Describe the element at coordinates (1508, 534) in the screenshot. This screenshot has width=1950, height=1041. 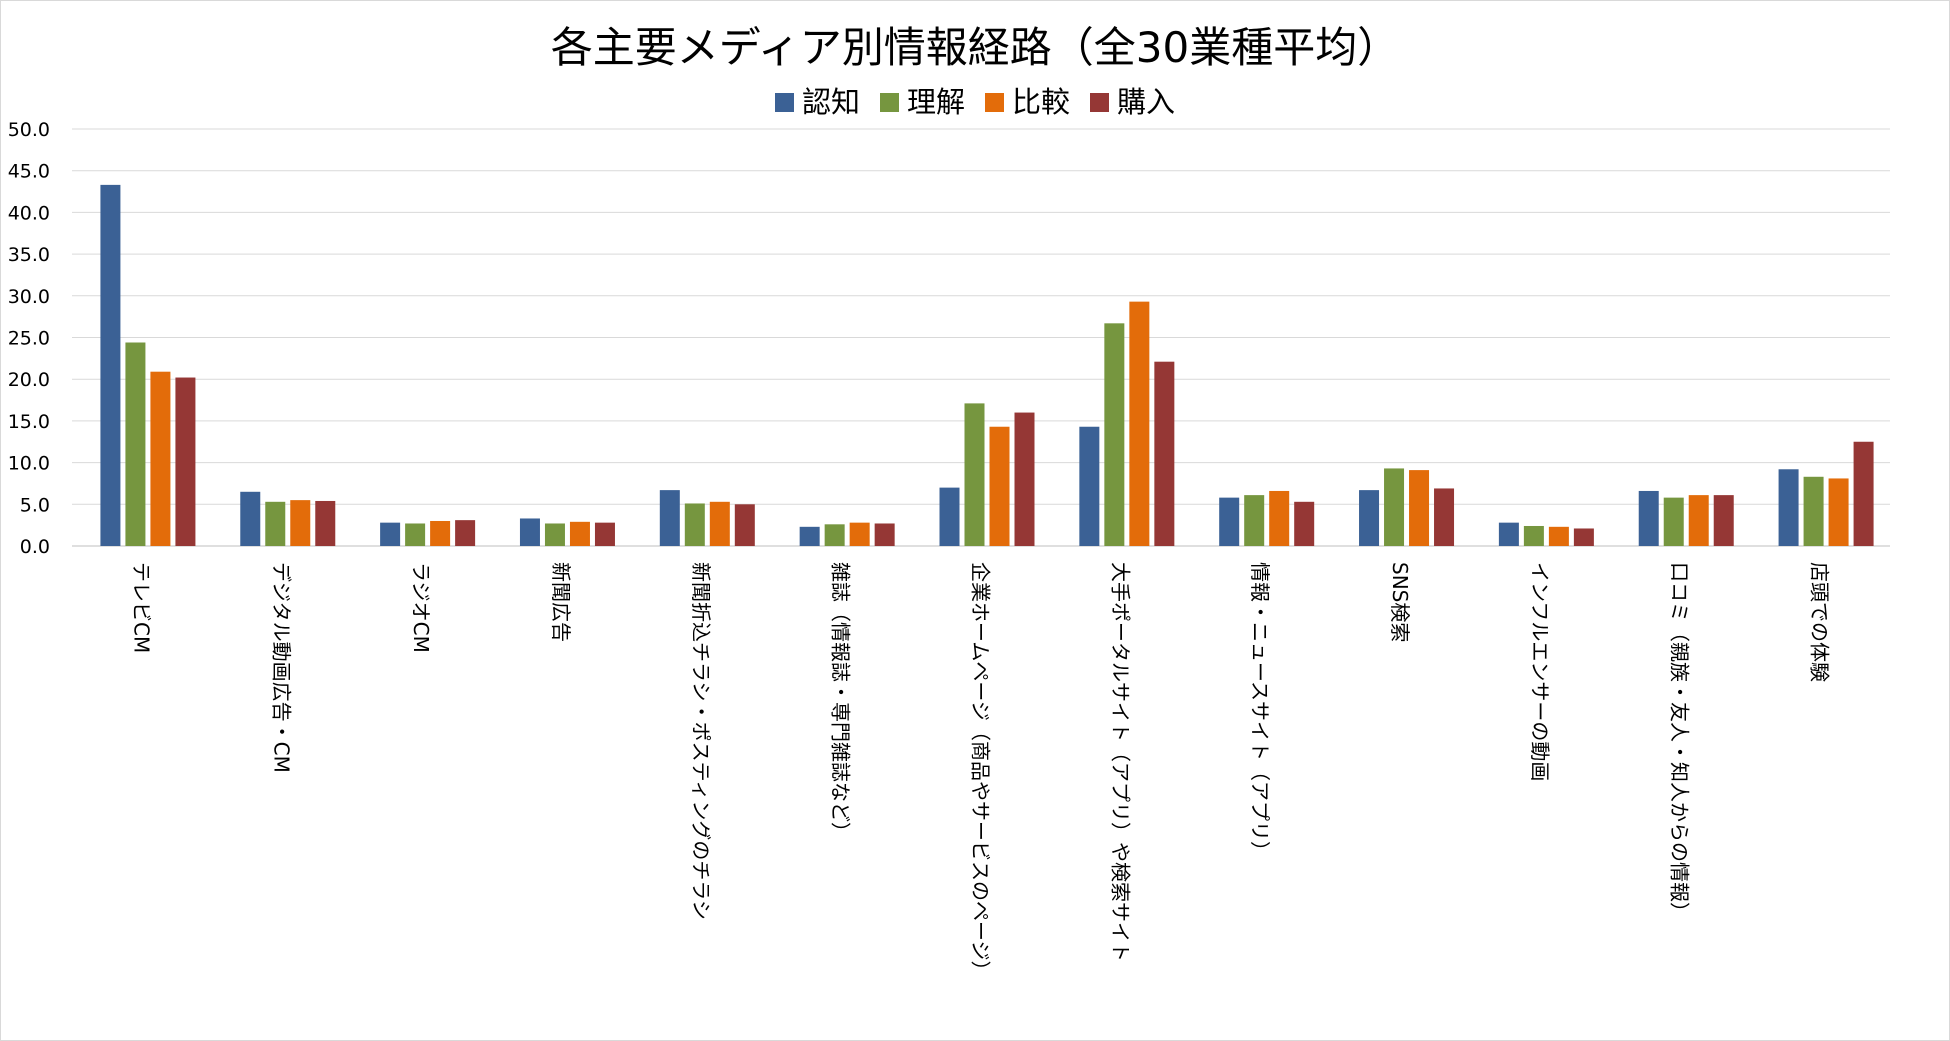
I see `bar-認知-10` at that location.